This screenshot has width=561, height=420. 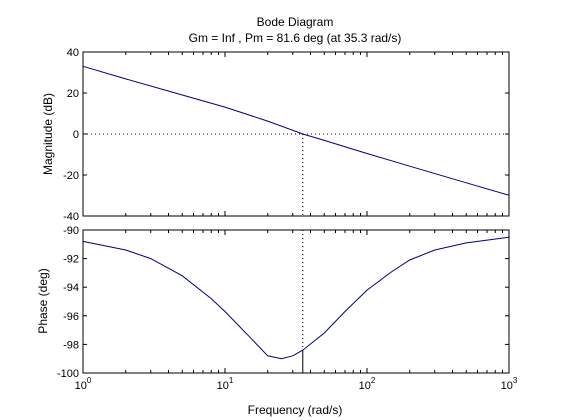 What do you see at coordinates (509, 384) in the screenshot?
I see `x-tick-label: 10³` at bounding box center [509, 384].